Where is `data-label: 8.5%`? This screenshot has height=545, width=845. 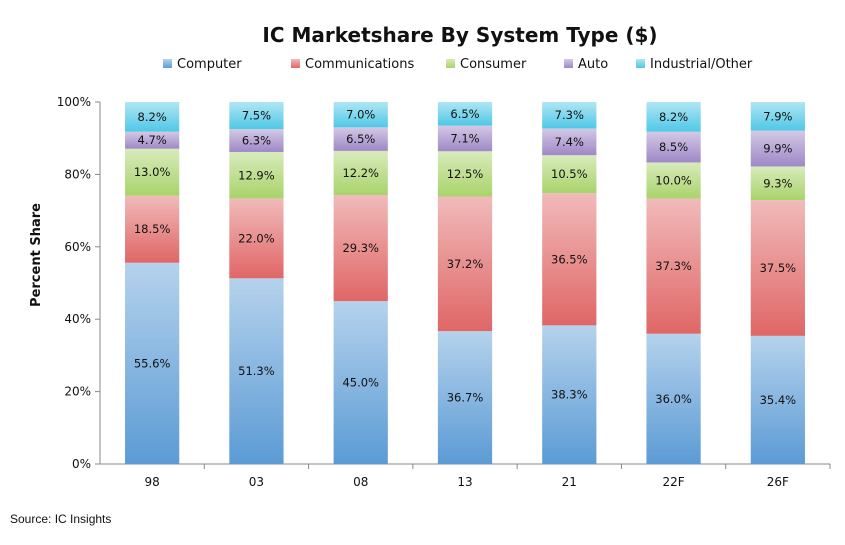
data-label: 8.5% is located at coordinates (673, 147).